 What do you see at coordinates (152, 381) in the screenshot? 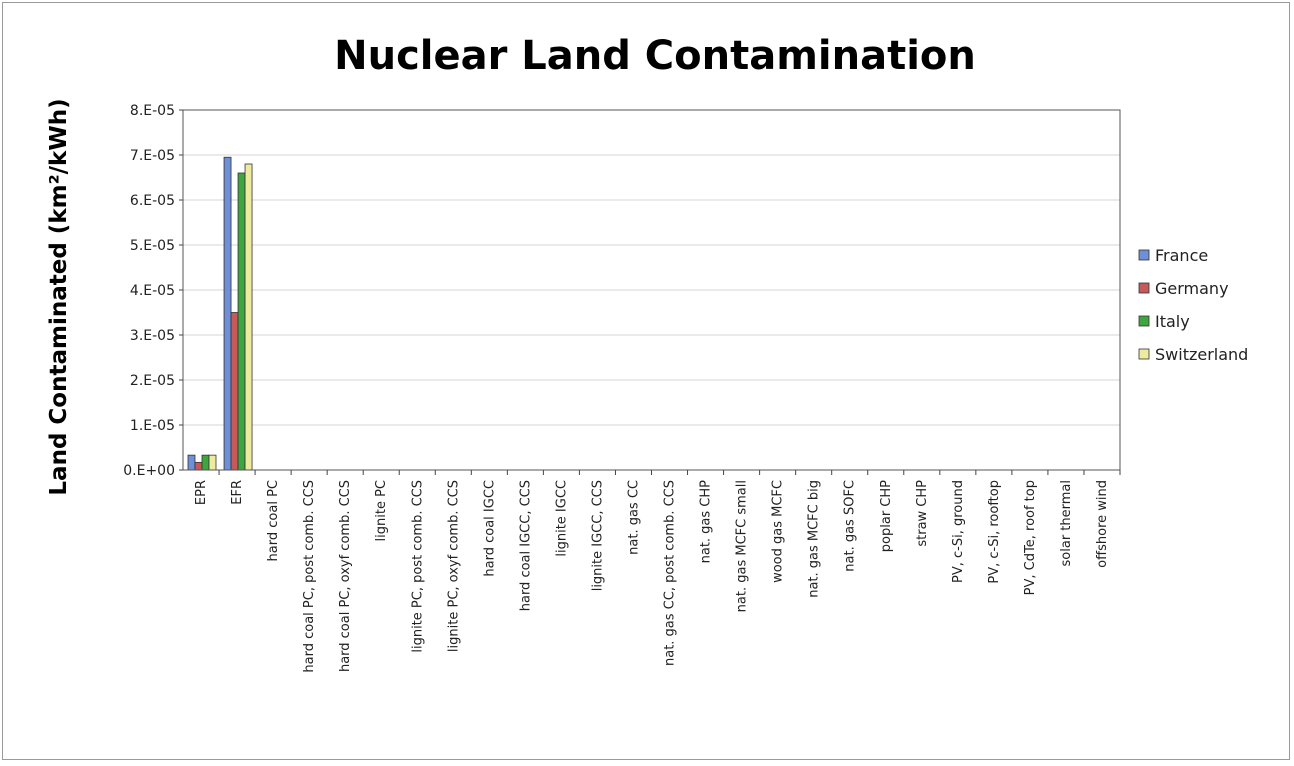
I see `y-tick-label: 2.E-05` at bounding box center [152, 381].